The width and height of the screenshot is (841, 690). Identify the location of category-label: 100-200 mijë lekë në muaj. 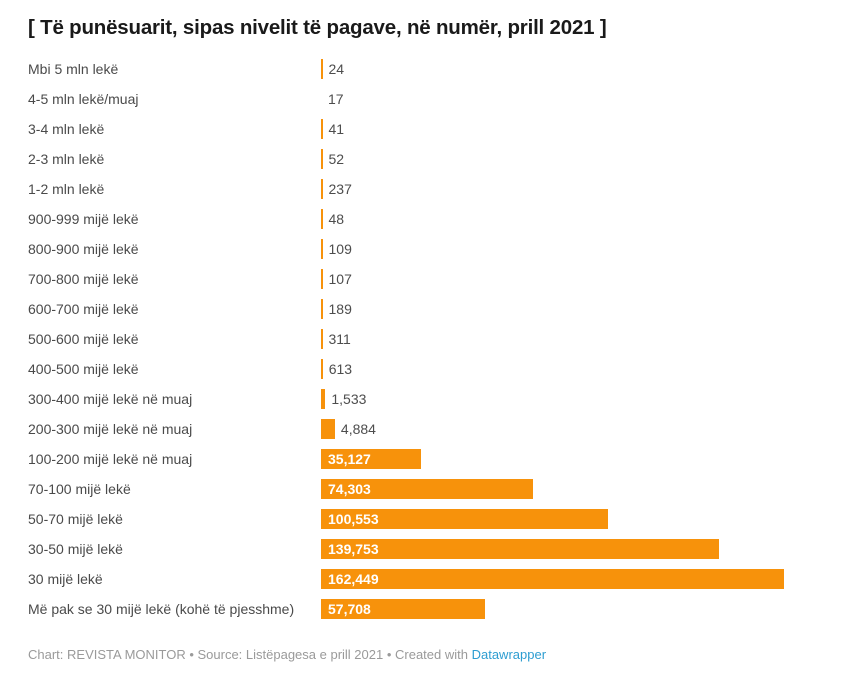
(110, 459).